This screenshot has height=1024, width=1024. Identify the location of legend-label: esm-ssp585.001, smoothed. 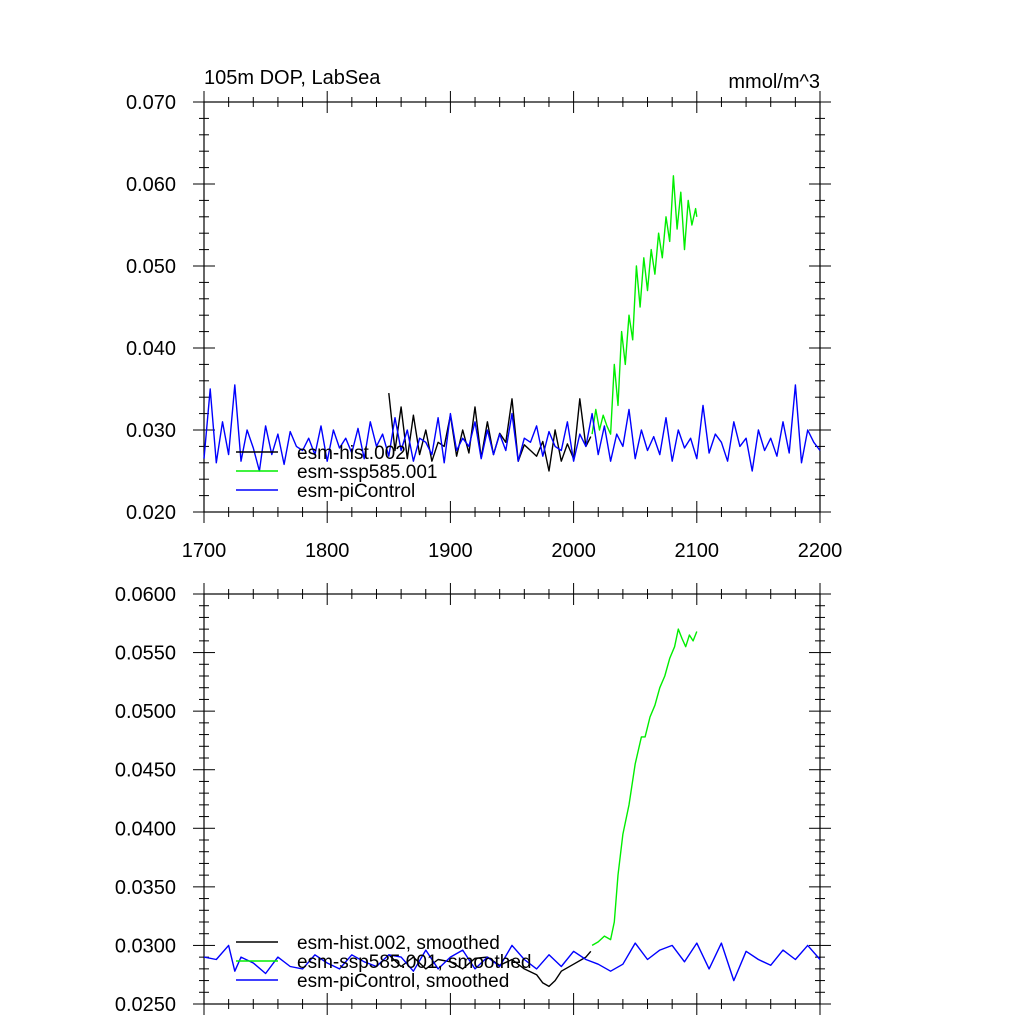
(414, 962).